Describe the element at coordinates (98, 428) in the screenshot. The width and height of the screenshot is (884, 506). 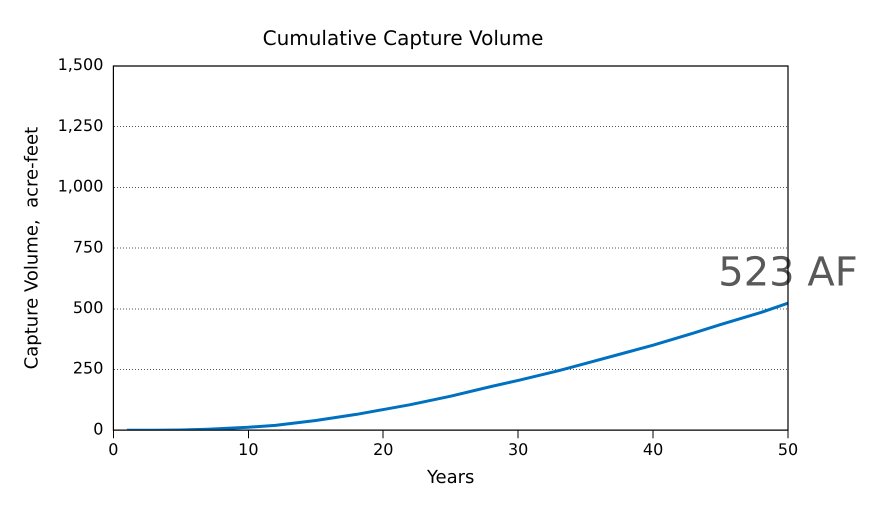
I see `y-tick-label: 0` at that location.